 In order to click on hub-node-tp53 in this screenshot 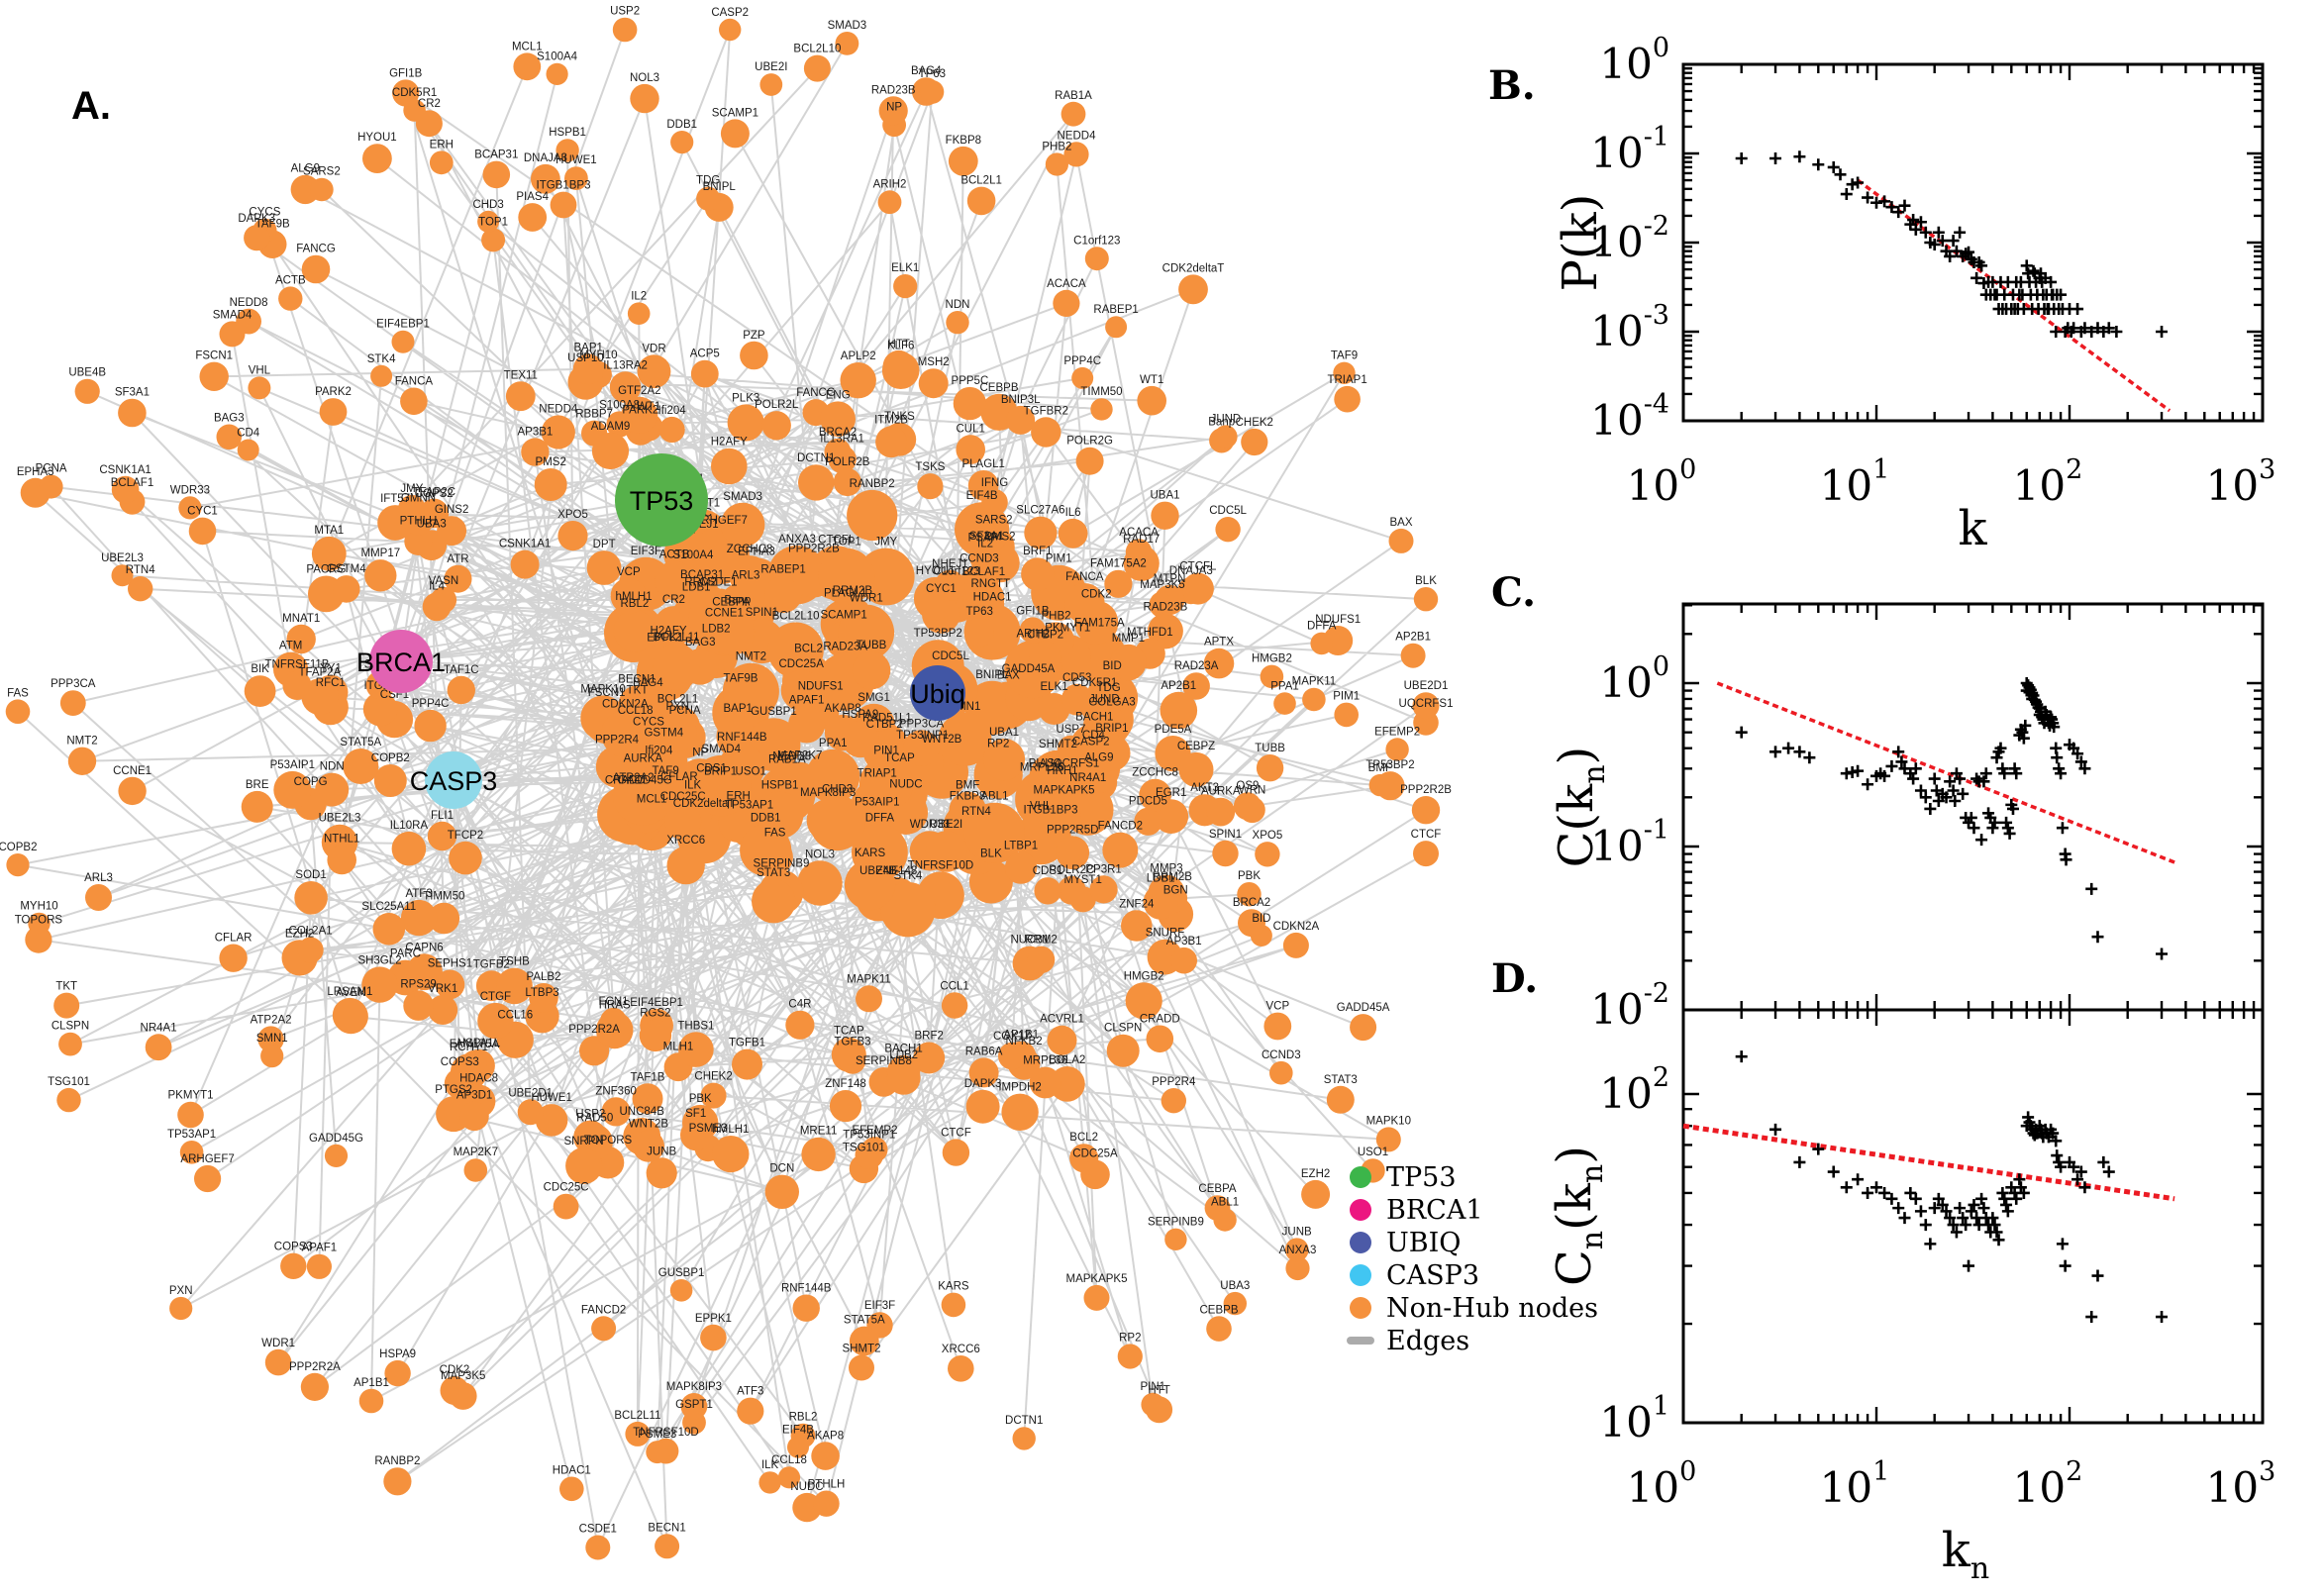, I will do `click(661, 500)`.